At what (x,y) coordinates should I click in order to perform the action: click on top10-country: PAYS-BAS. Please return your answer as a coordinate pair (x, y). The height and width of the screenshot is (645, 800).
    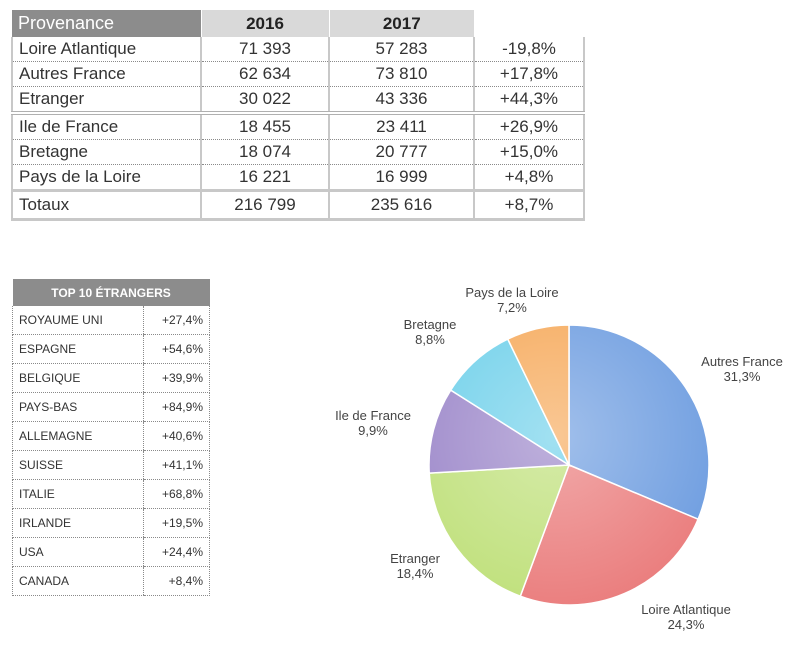
    Looking at the image, I should click on (78, 407).